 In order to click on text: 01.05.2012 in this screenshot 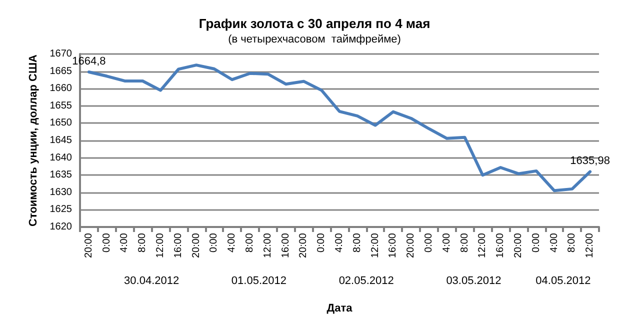, I will do `click(258, 281)`.